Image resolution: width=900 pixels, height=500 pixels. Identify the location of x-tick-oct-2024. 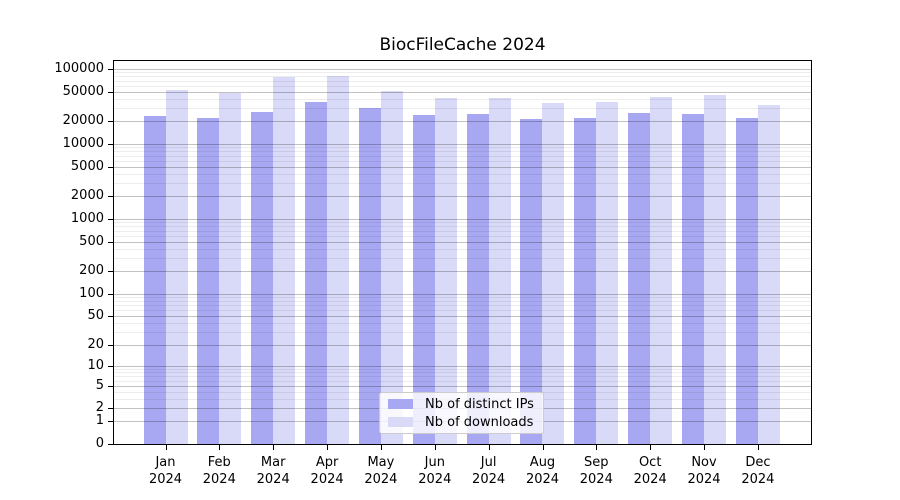
(651, 447).